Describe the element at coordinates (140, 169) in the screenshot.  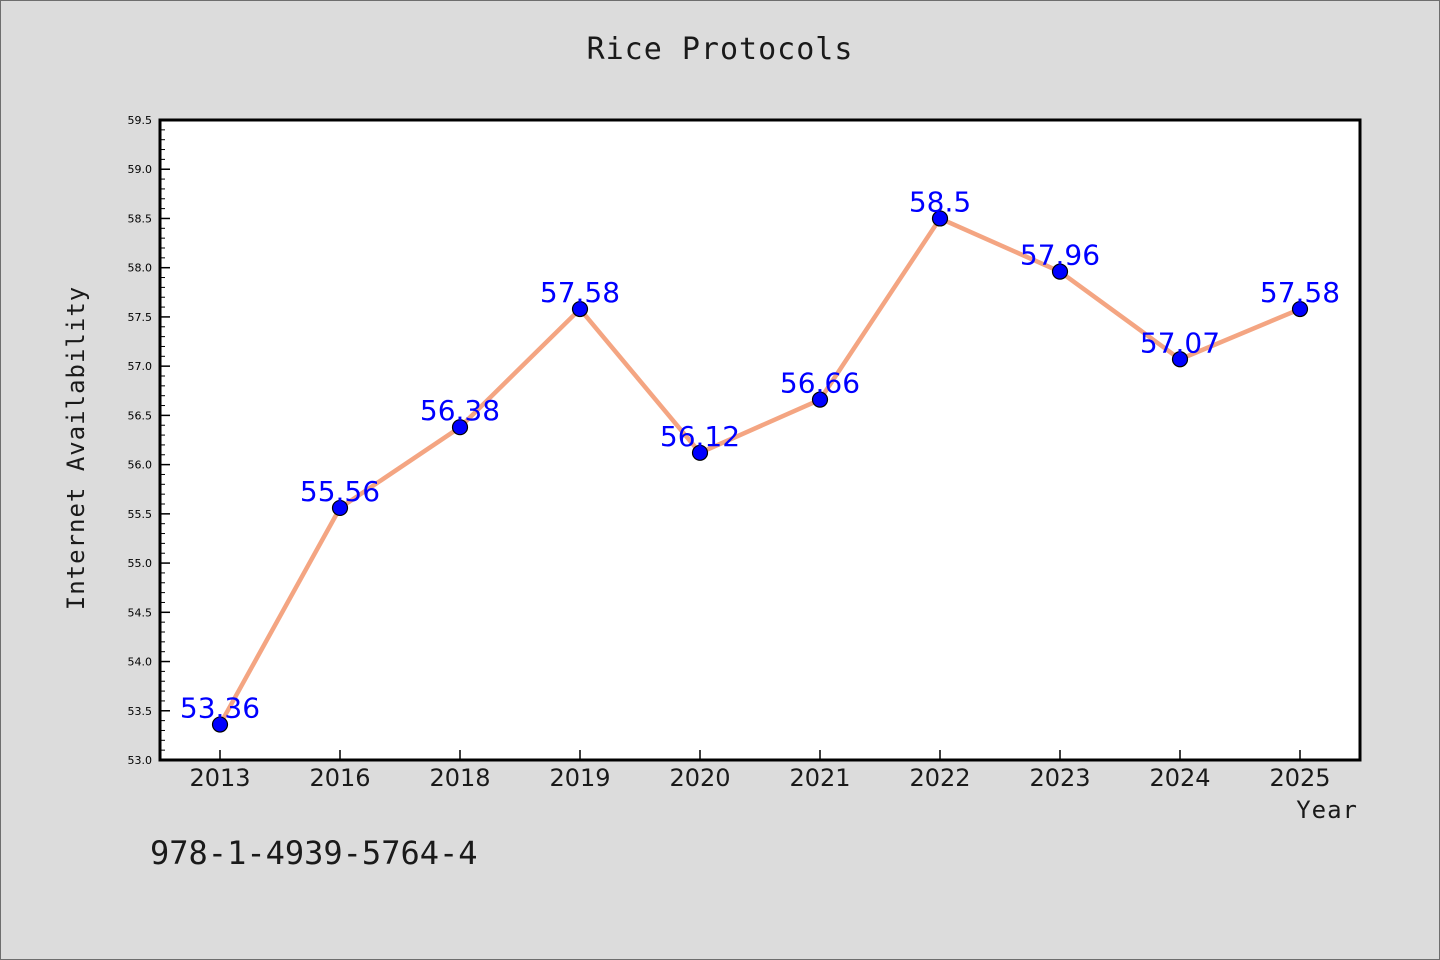
I see `y-tick-label: 59.0` at that location.